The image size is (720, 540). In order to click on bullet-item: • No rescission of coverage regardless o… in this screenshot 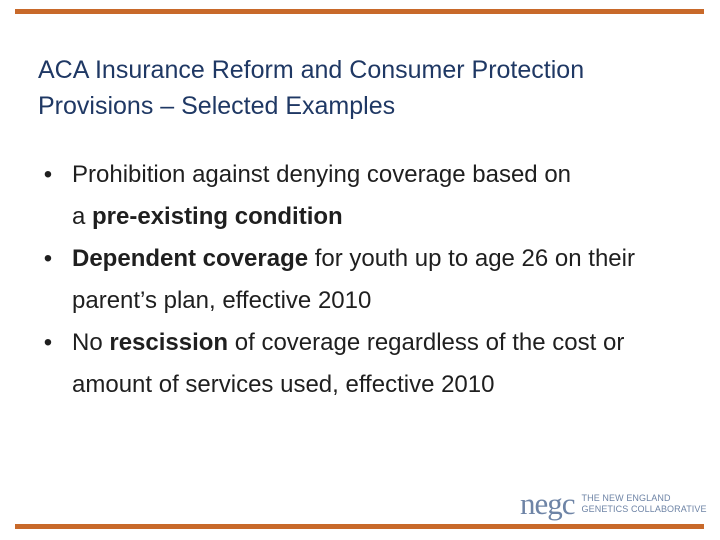, I will do `click(368, 364)`.